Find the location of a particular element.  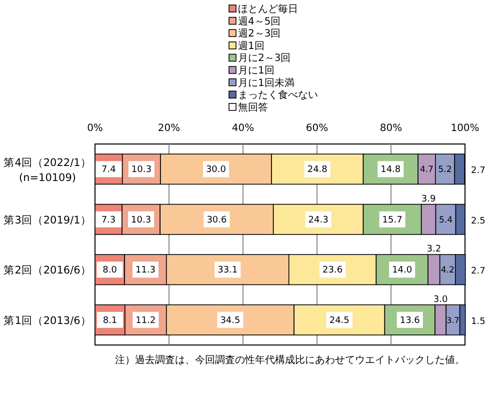

y-tick-label: 第4回（2022/1） (n=10109) is located at coordinates (48, 170).